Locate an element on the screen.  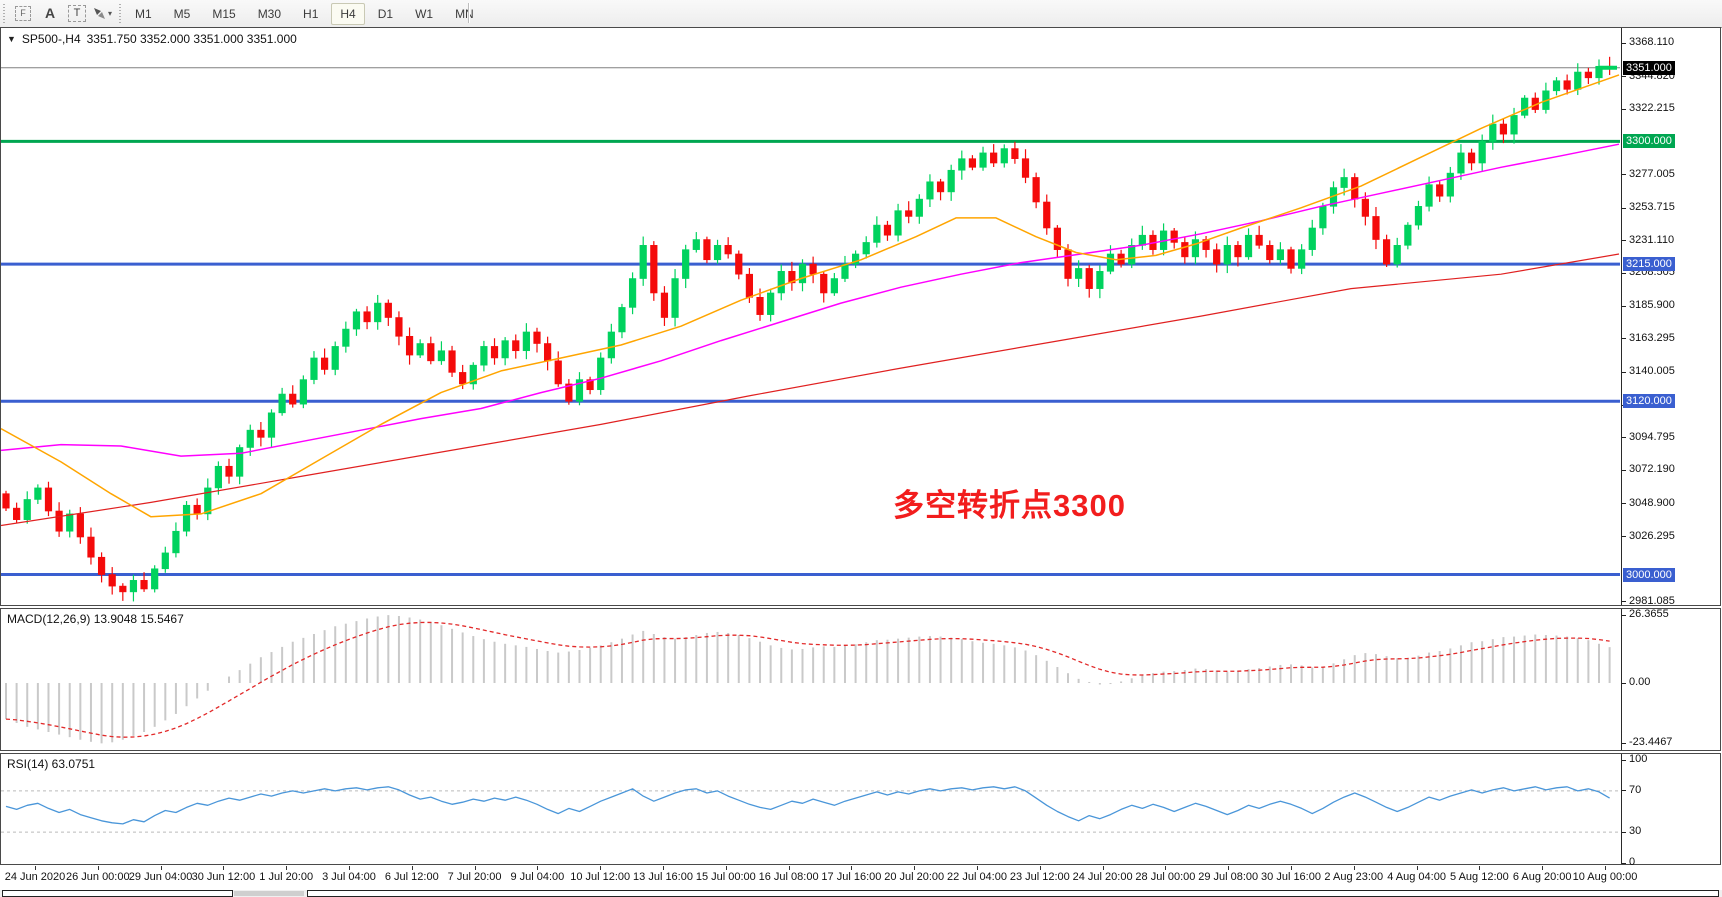
rsi-panel: 100 70 30 0 RSI(14) 63.0751 is located at coordinates (860, 810).